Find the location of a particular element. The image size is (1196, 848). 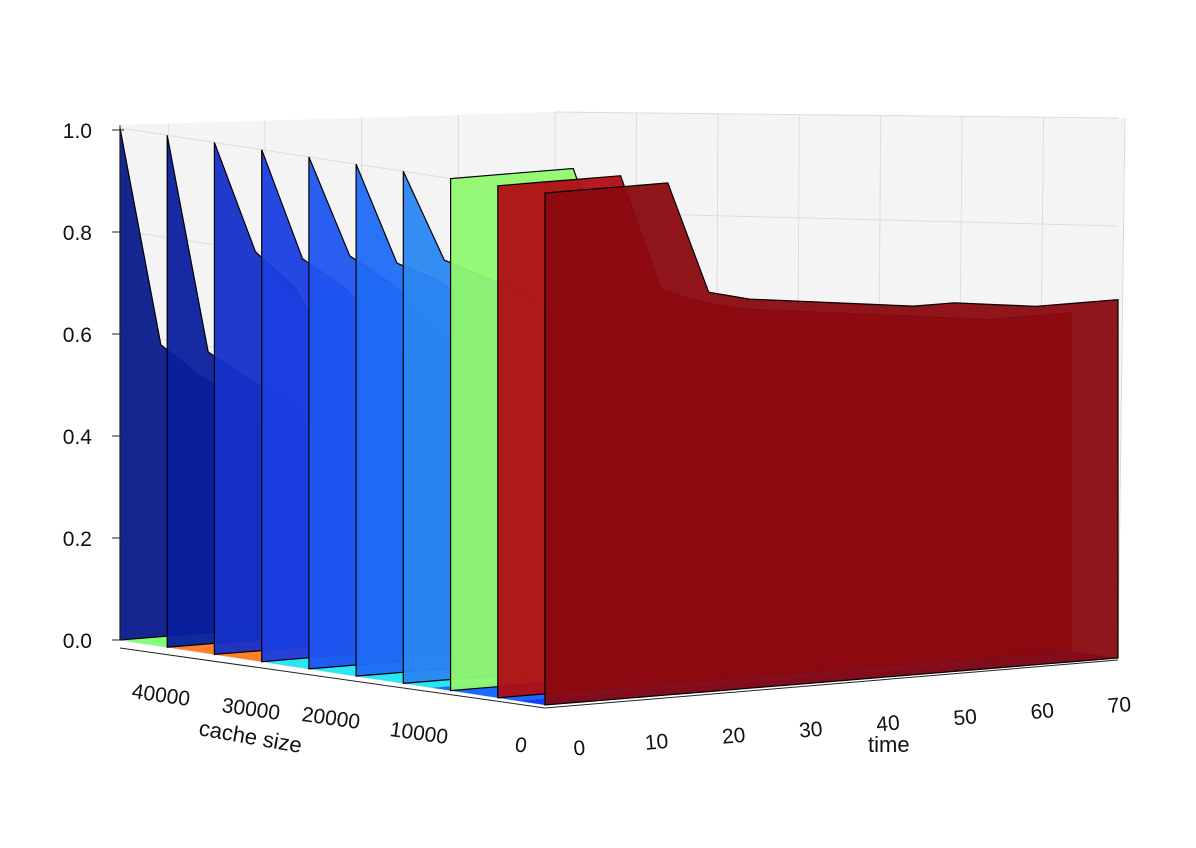

x-tick-label: 60 is located at coordinates (1042, 711).